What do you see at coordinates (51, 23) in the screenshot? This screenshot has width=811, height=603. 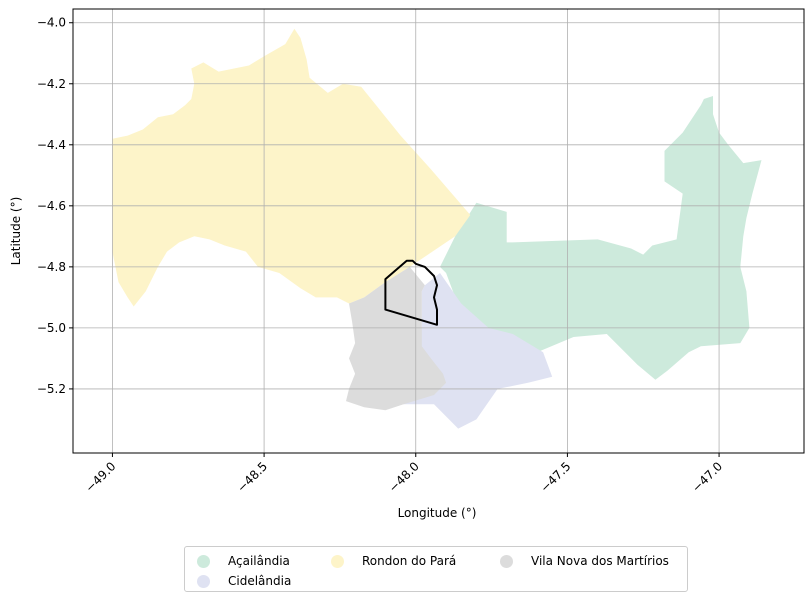 I see `y-tick-label: −4.0` at bounding box center [51, 23].